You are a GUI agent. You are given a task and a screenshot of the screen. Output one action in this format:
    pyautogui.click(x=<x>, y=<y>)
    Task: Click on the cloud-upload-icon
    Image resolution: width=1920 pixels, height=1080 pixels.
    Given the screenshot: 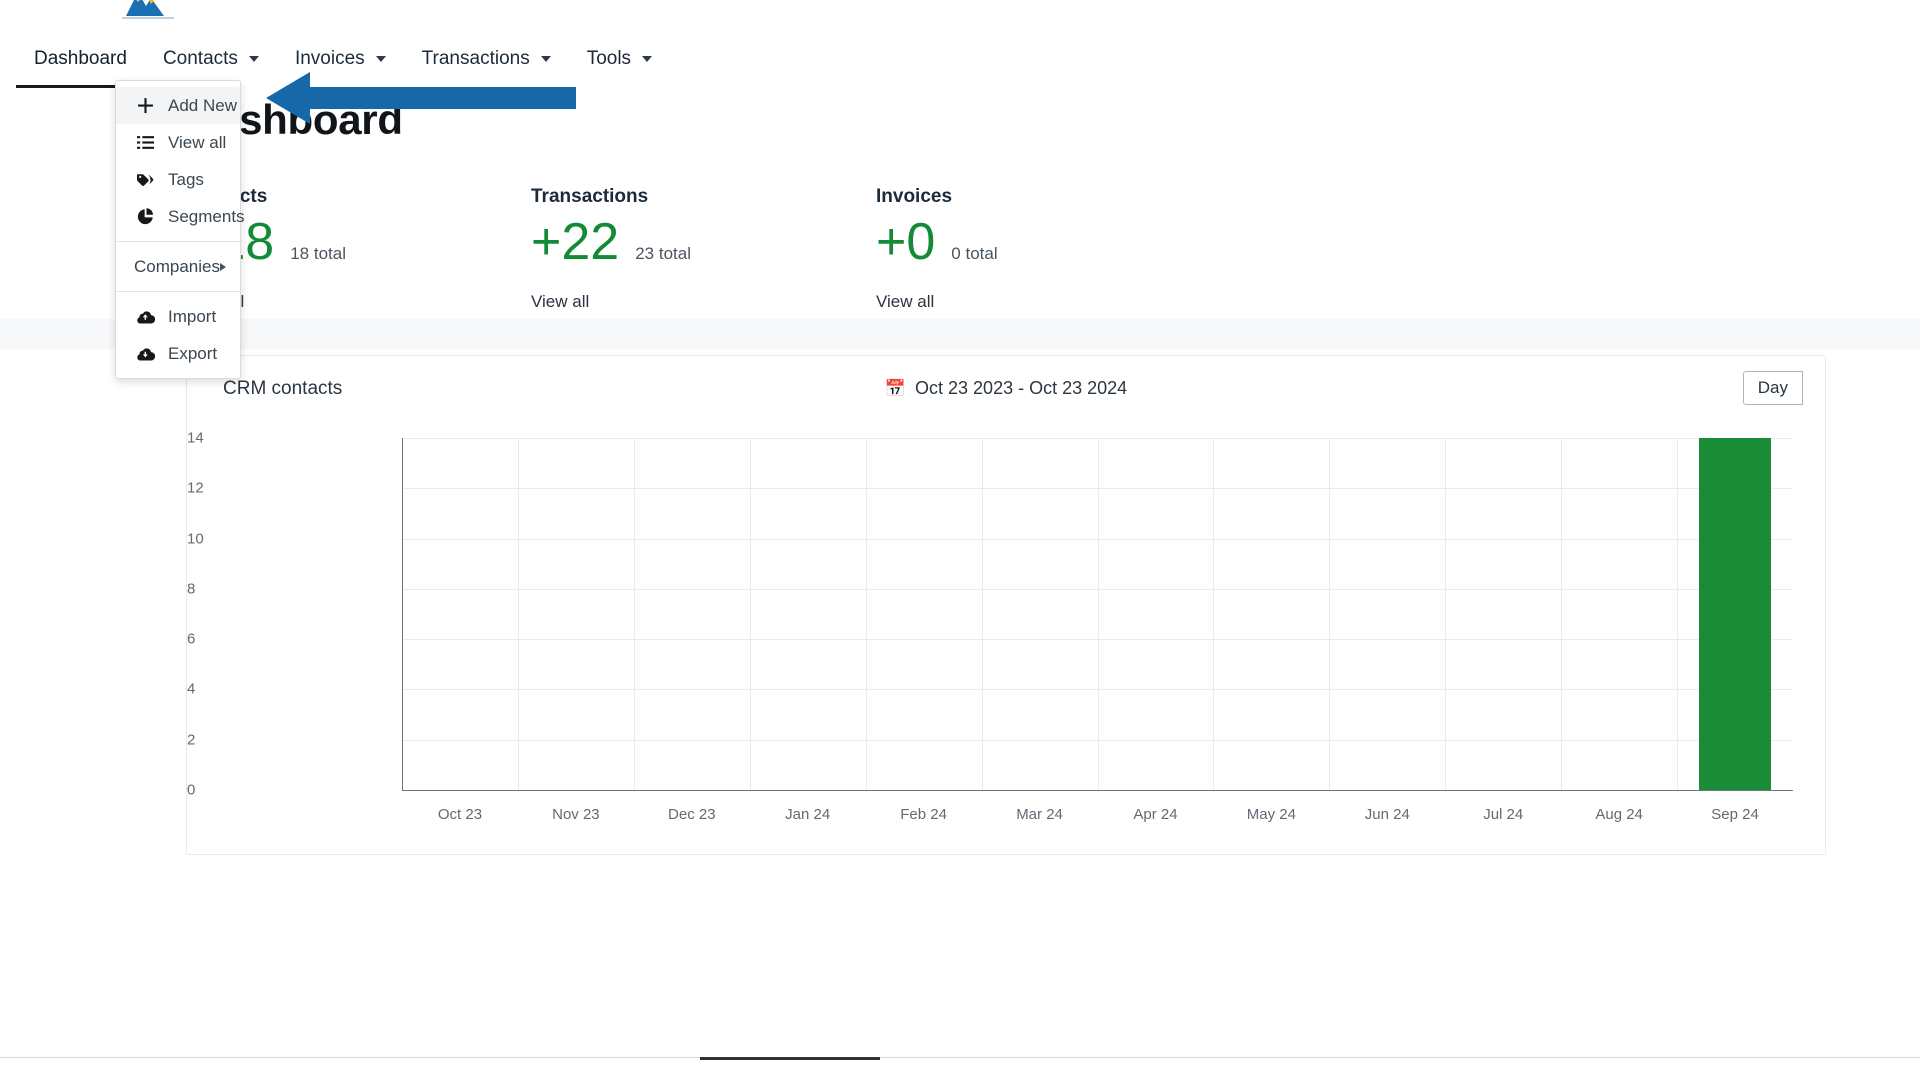 What is the action you would take?
    pyautogui.click(x=145, y=316)
    